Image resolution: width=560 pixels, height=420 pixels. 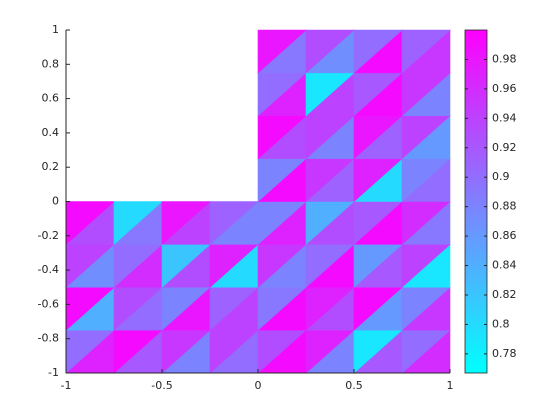 What do you see at coordinates (48, 338) in the screenshot?
I see `y-tick-label: -0.8` at bounding box center [48, 338].